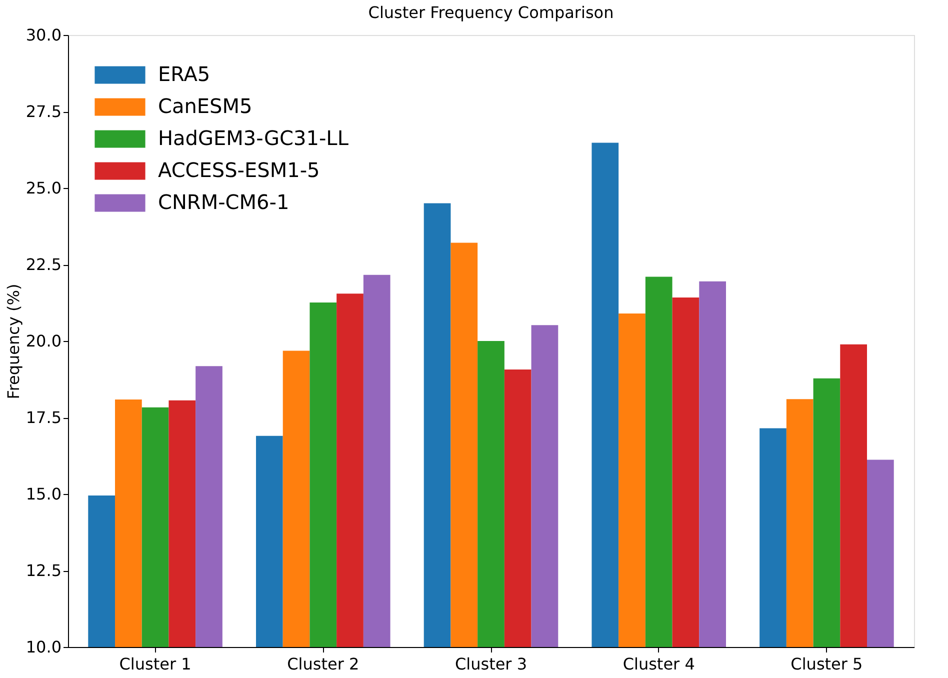 The height and width of the screenshot is (678, 948). What do you see at coordinates (239, 170) in the screenshot?
I see `legend-label: ACCESS-ESM1-5` at bounding box center [239, 170].